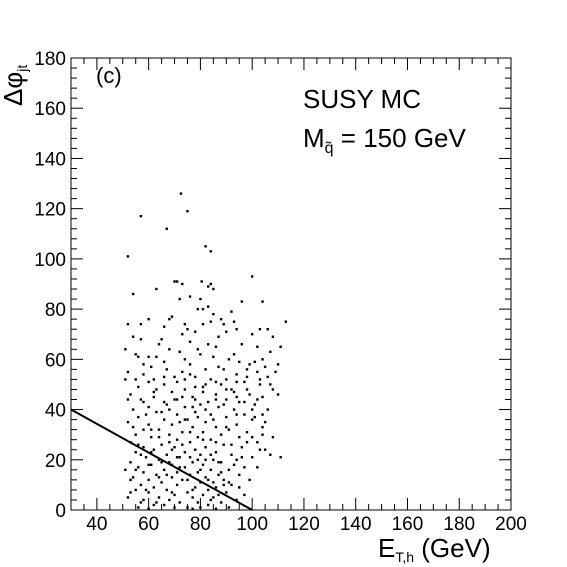 The image size is (567, 567). Describe the element at coordinates (148, 524) in the screenshot. I see `x-tick-label: 60` at that location.